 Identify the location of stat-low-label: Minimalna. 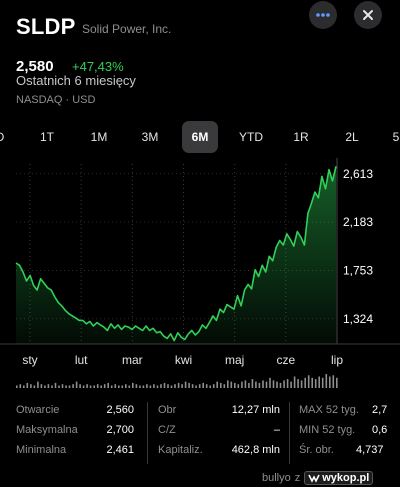
(41, 450).